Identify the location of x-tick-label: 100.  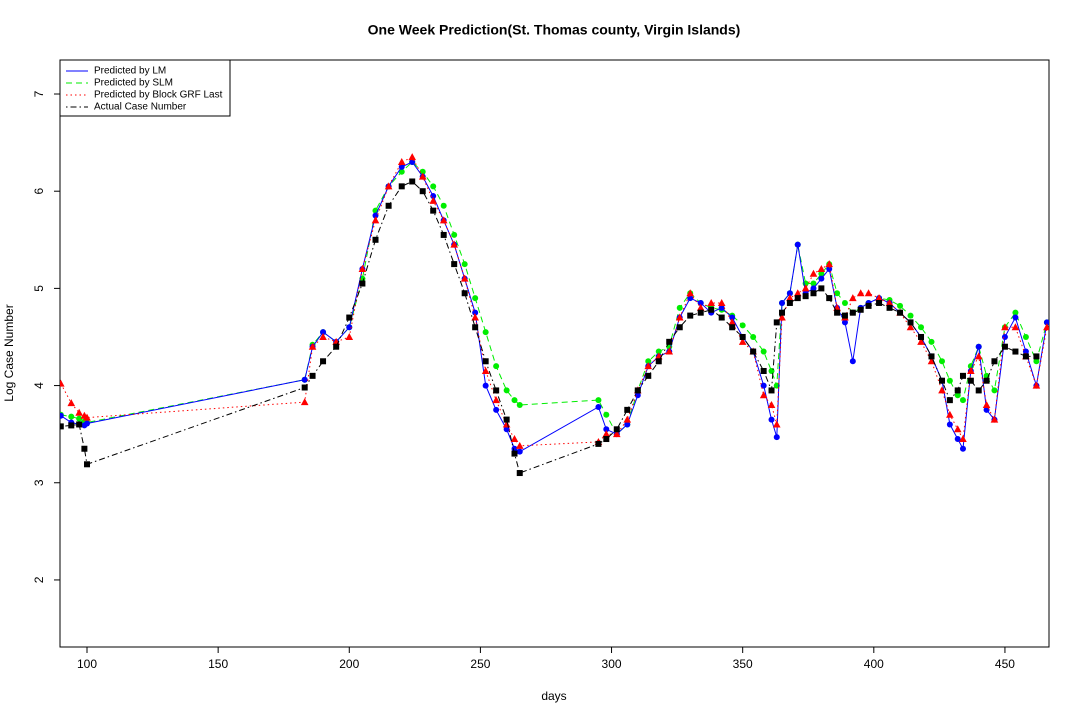
(87, 664).